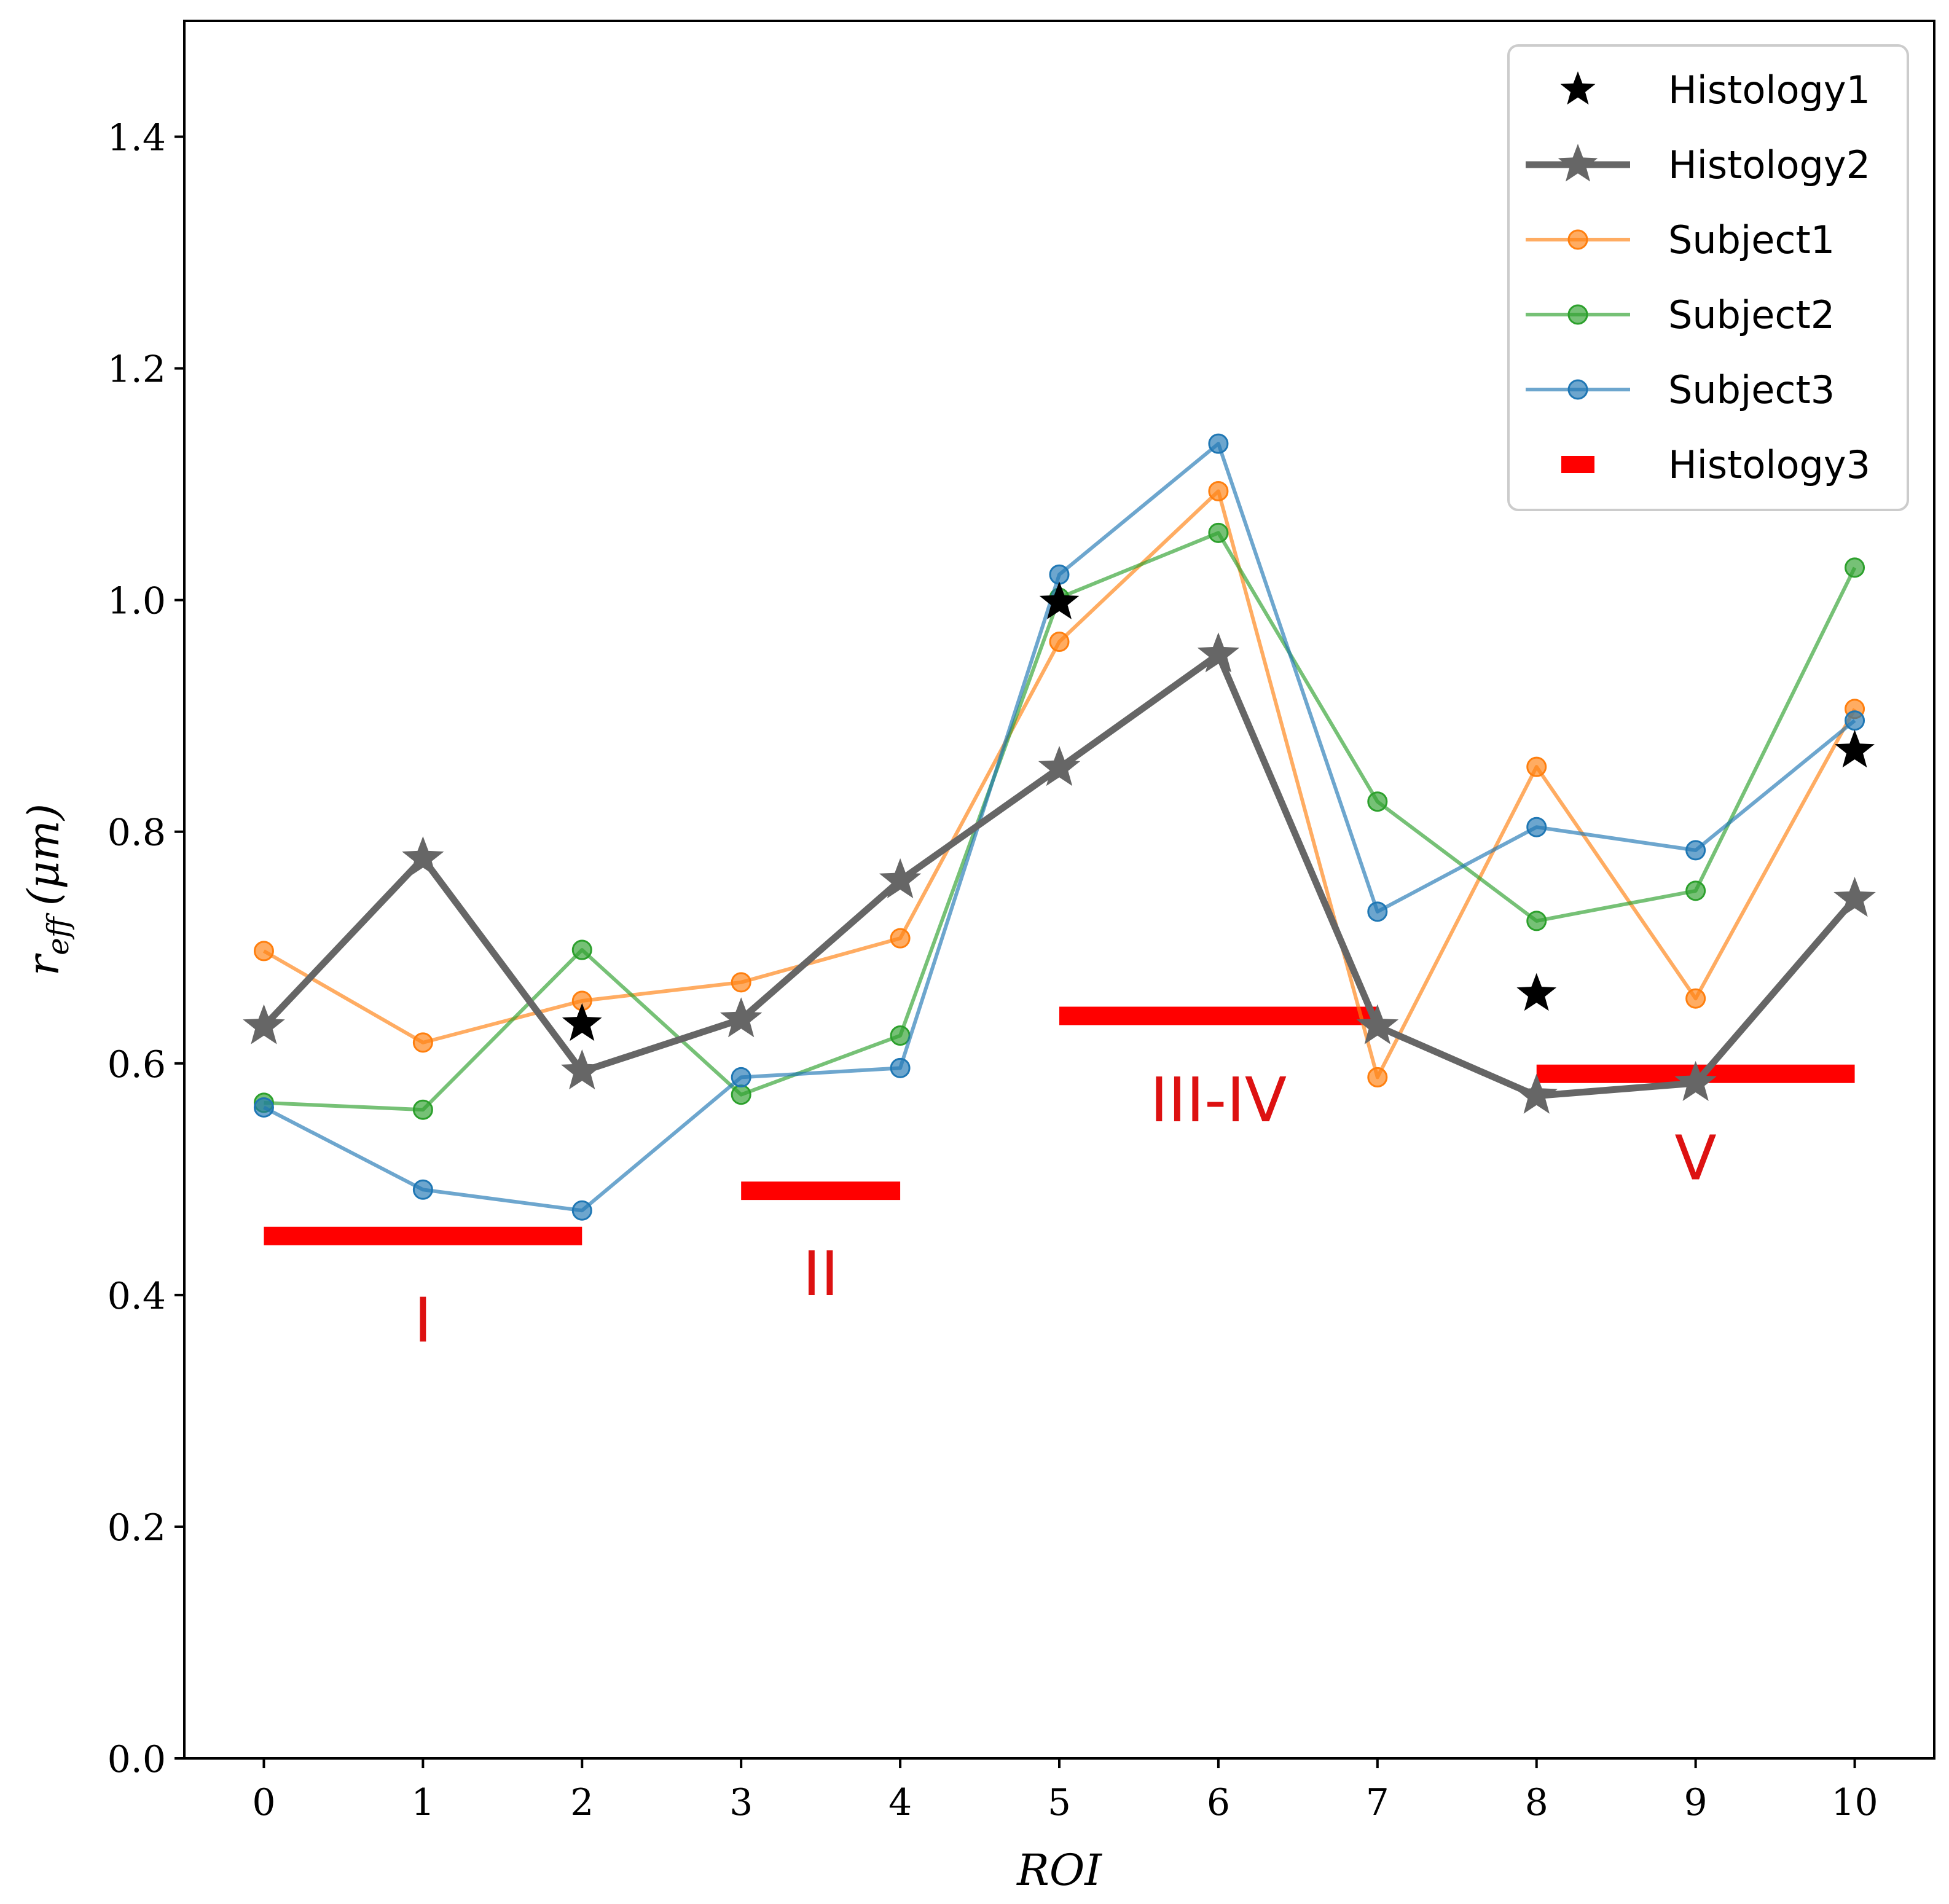  I want to click on x-tick-label: 2, so click(582, 1802).